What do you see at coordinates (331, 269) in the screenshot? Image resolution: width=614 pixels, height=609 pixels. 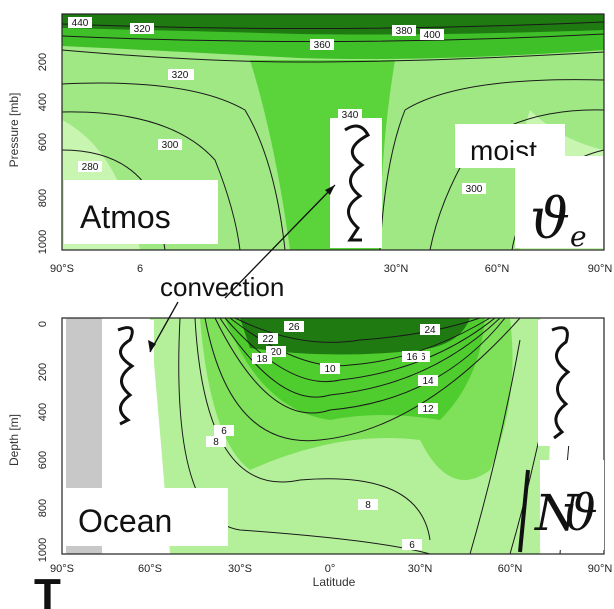 I see `atmos-x-ticks: 90°S 6 30°N 60°N 90°N` at bounding box center [331, 269].